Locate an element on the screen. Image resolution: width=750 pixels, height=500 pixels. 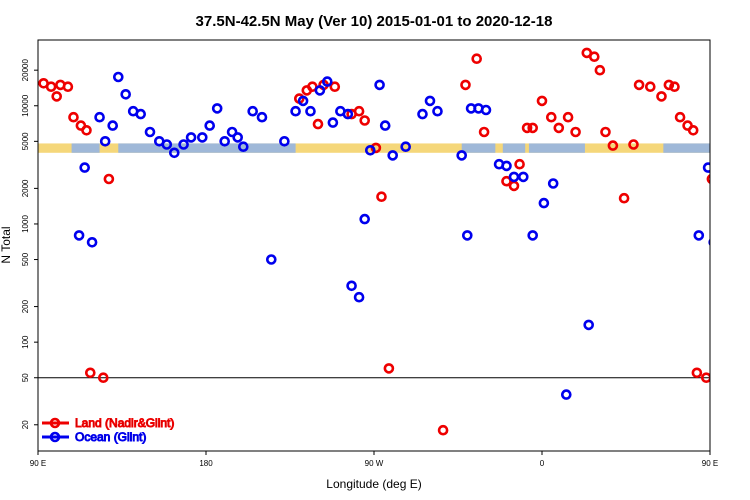
y-tick-label: 5000 is located at coordinates (25, 141).